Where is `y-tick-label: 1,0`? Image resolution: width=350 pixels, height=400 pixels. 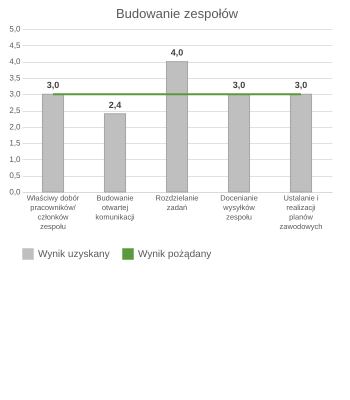 y-tick-label: 1,0 is located at coordinates (15, 159).